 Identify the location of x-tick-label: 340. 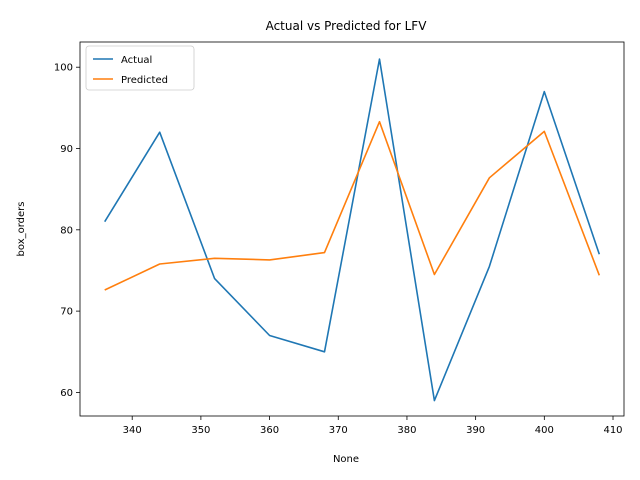
(132, 430).